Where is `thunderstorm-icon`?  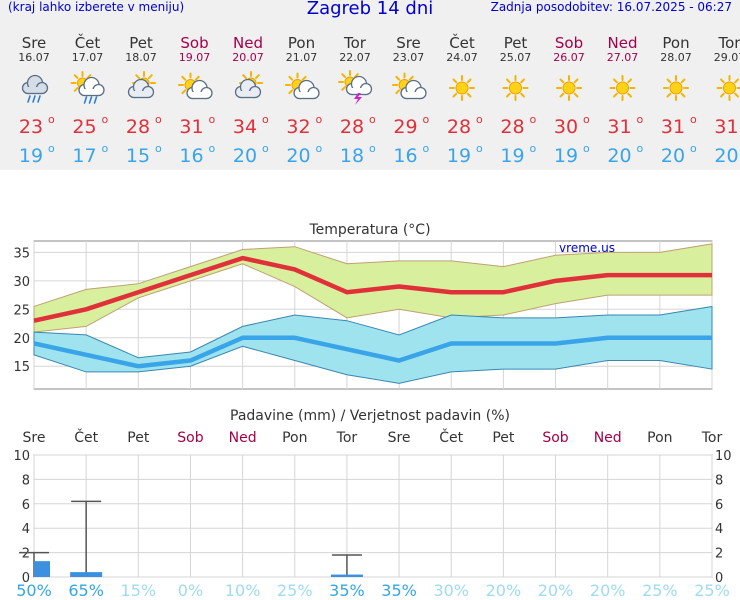 thunderstorm-icon is located at coordinates (355, 87).